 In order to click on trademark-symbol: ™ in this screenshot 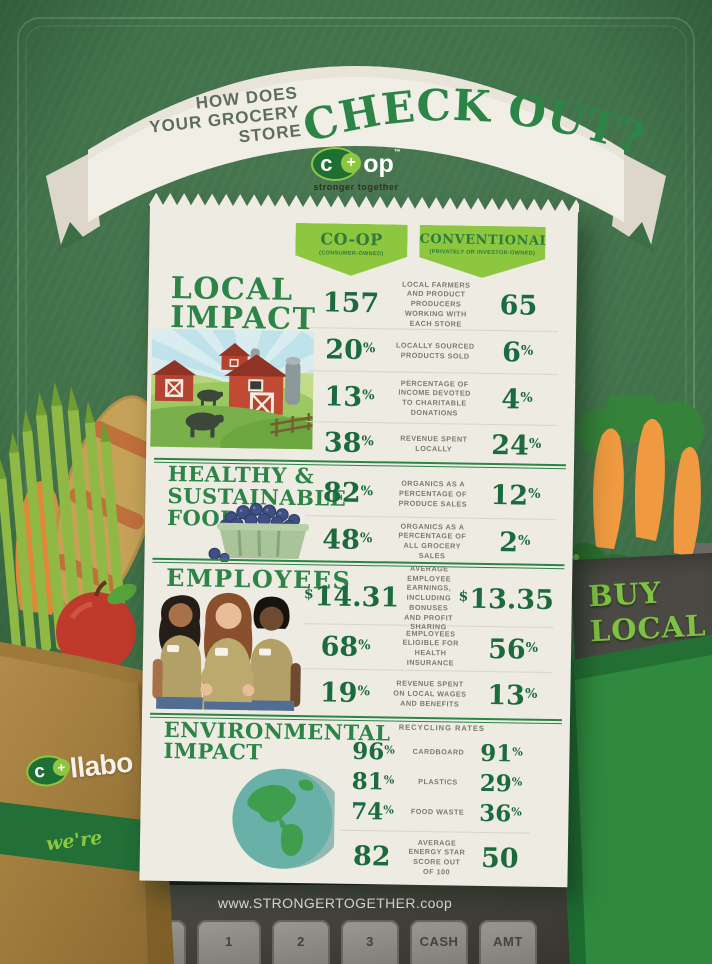, I will do `click(397, 152)`.